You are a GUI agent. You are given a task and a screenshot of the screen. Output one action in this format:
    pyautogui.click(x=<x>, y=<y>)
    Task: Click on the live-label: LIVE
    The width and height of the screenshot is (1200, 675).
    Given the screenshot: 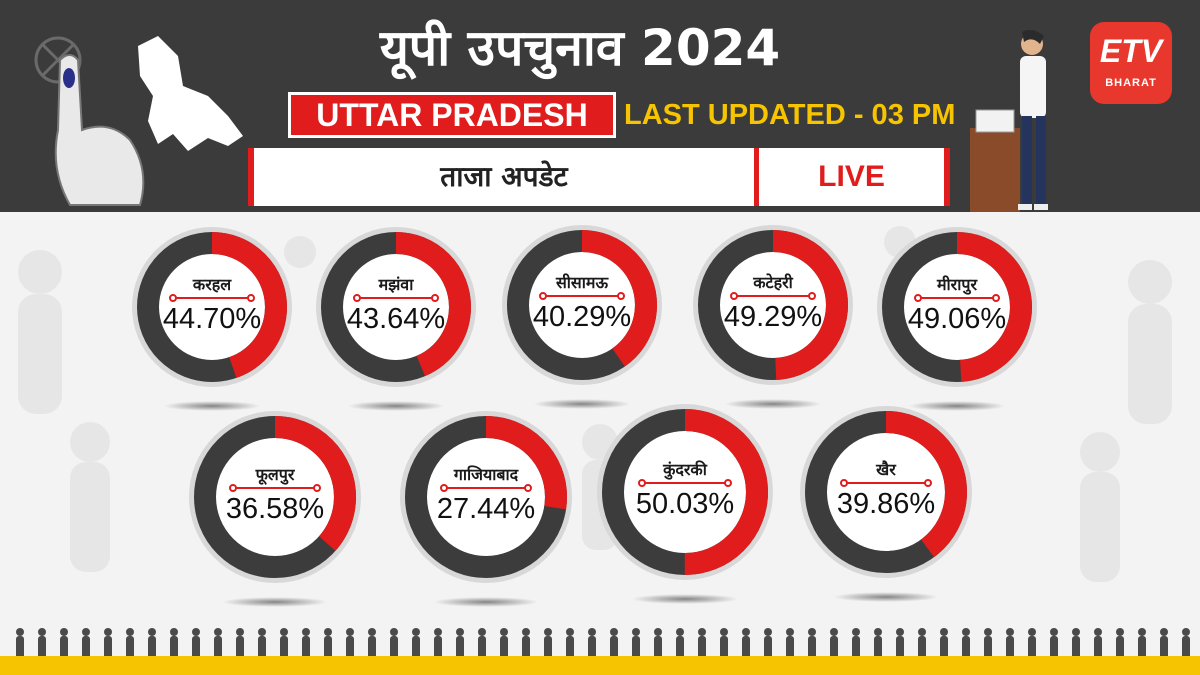 What is the action you would take?
    pyautogui.click(x=851, y=176)
    